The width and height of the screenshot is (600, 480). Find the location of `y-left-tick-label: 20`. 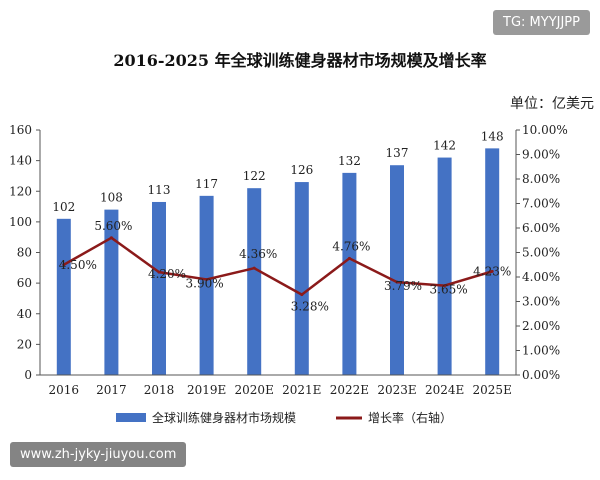

y-left-tick-label: 20 is located at coordinates (24, 344).